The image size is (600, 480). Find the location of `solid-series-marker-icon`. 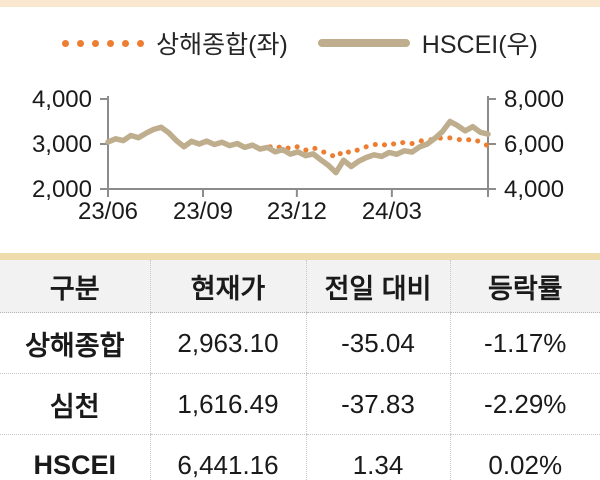

solid-series-marker-icon is located at coordinates (363, 43).